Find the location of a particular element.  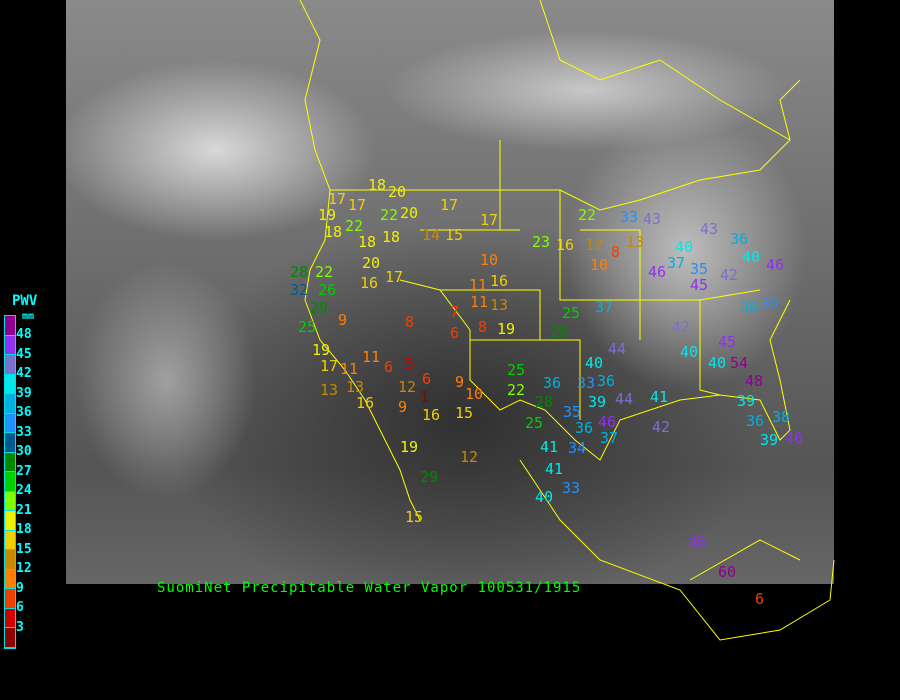

station-pwv-value: 34 is located at coordinates (577, 448).